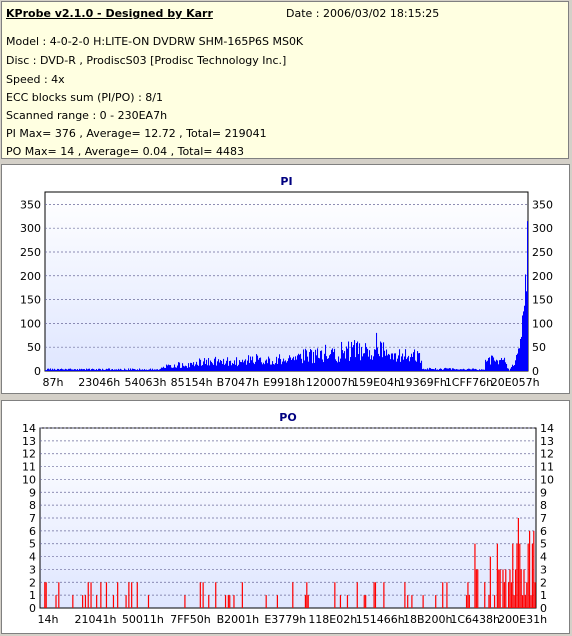  What do you see at coordinates (29, 467) in the screenshot?
I see `y-tick-label-left: 11` at bounding box center [29, 467].